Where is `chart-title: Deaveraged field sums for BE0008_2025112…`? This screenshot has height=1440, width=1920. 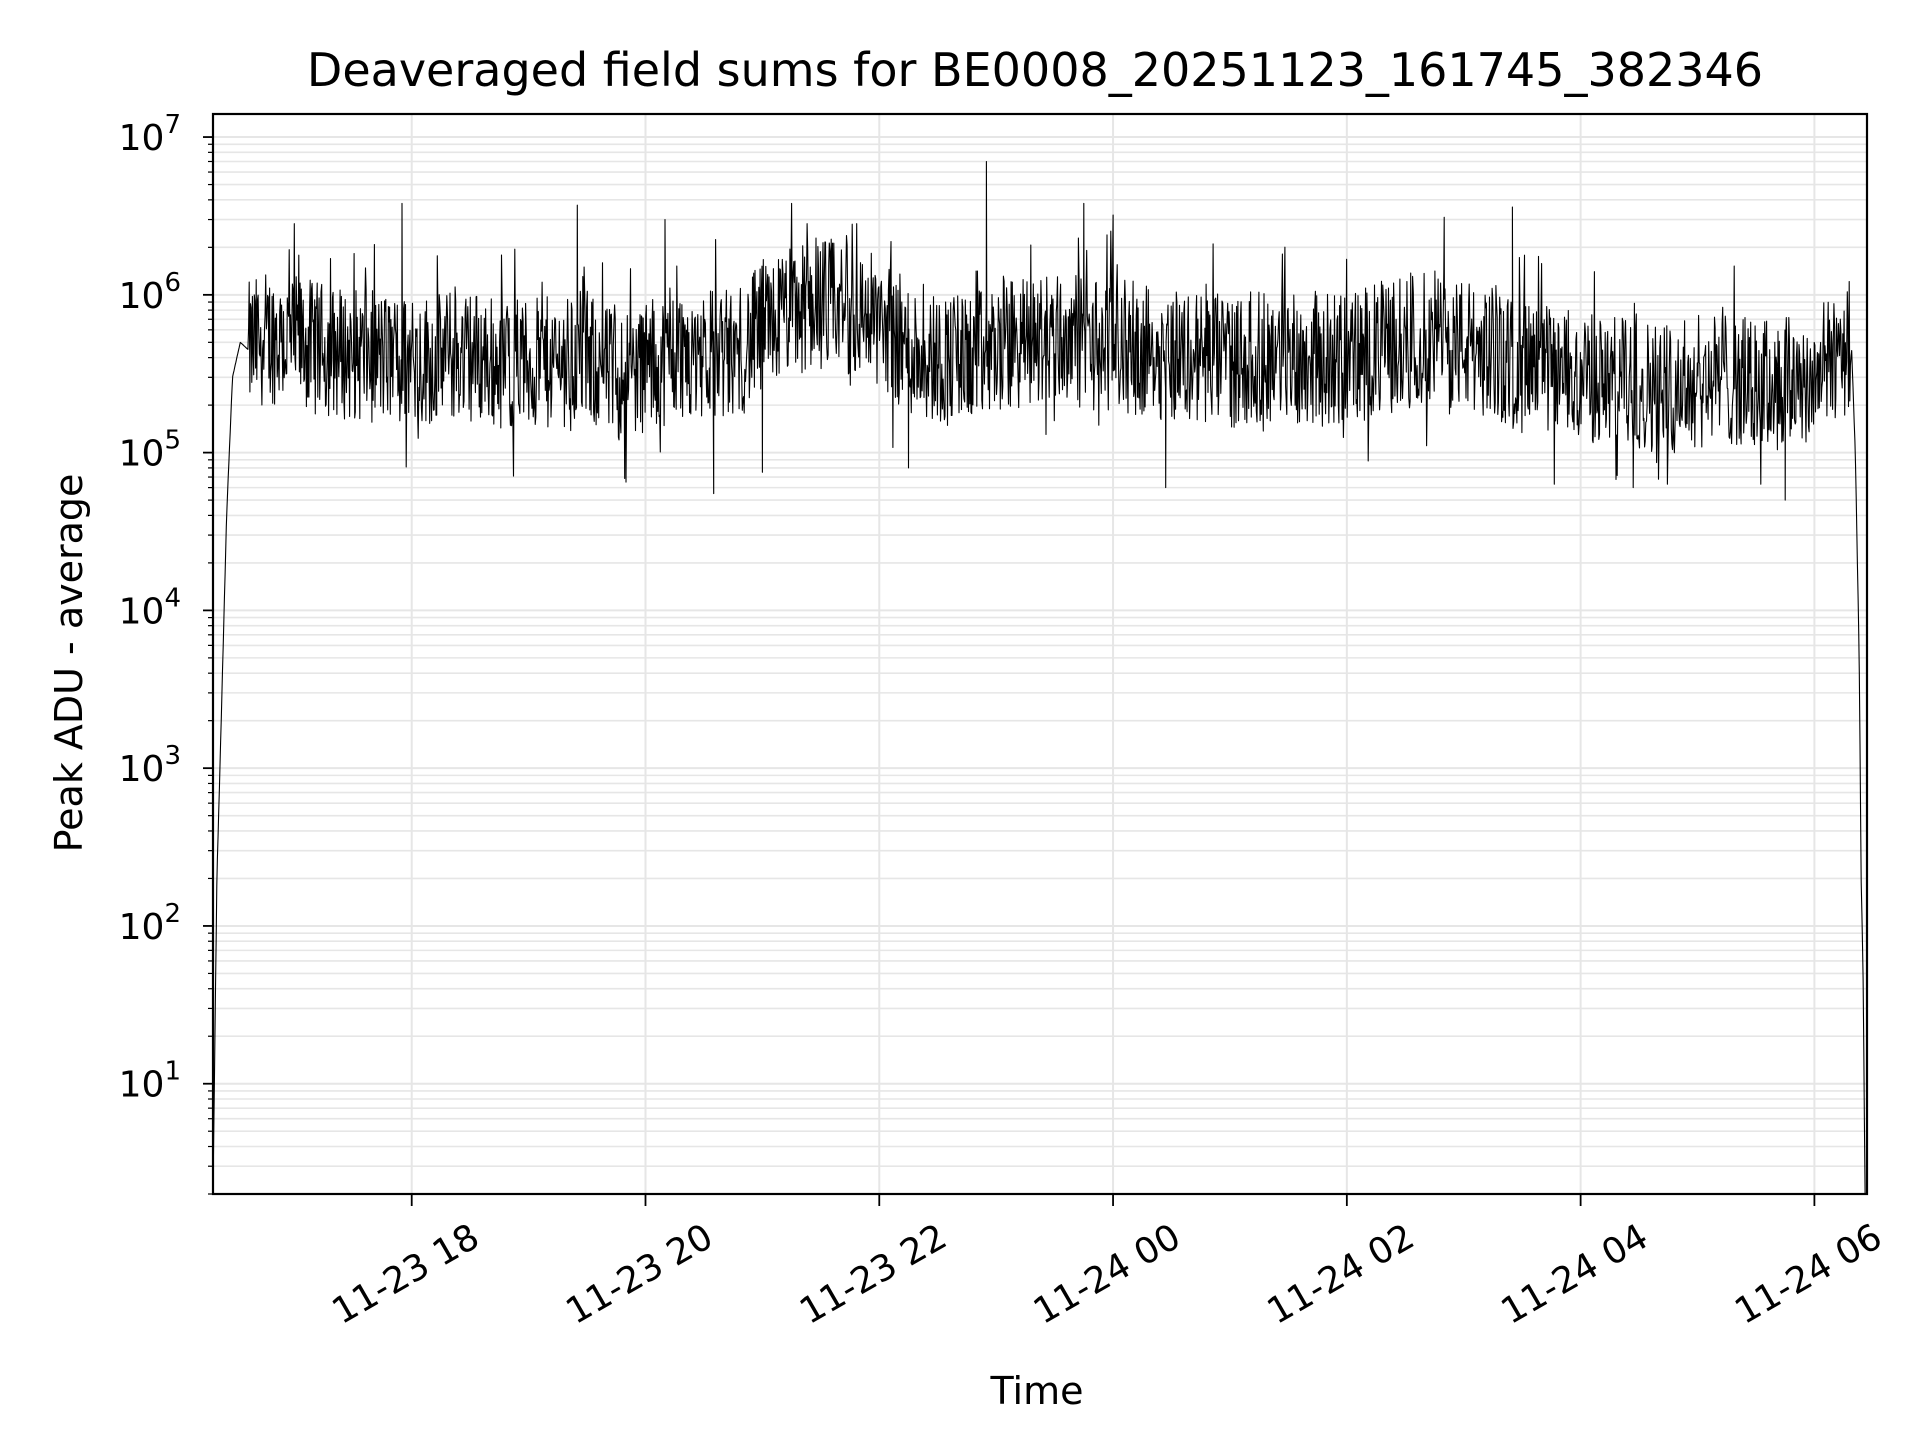
chart-title: Deaveraged field sums for BE0008_2025112… is located at coordinates (1035, 70).